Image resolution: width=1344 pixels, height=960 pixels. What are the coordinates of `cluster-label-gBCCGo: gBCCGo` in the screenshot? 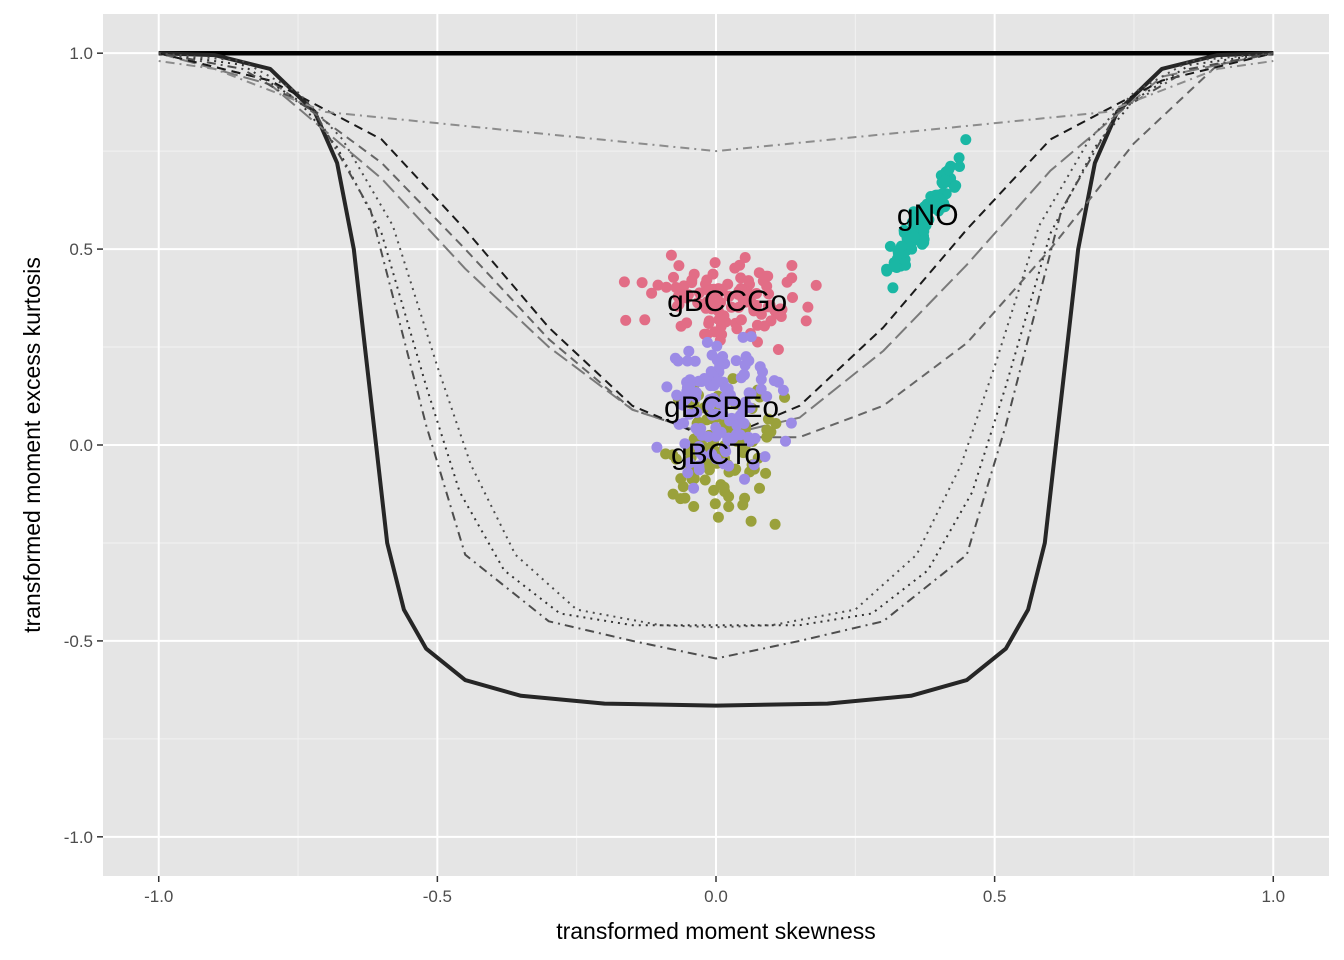 It's located at (727, 301).